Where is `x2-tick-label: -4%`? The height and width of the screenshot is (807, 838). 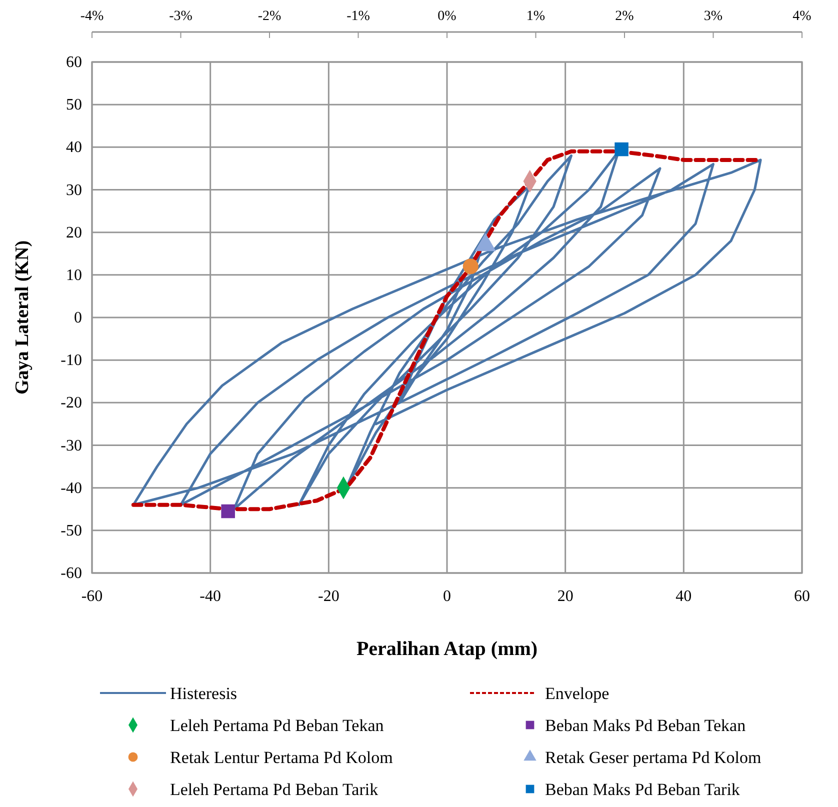
x2-tick-label: -4% is located at coordinates (92, 16).